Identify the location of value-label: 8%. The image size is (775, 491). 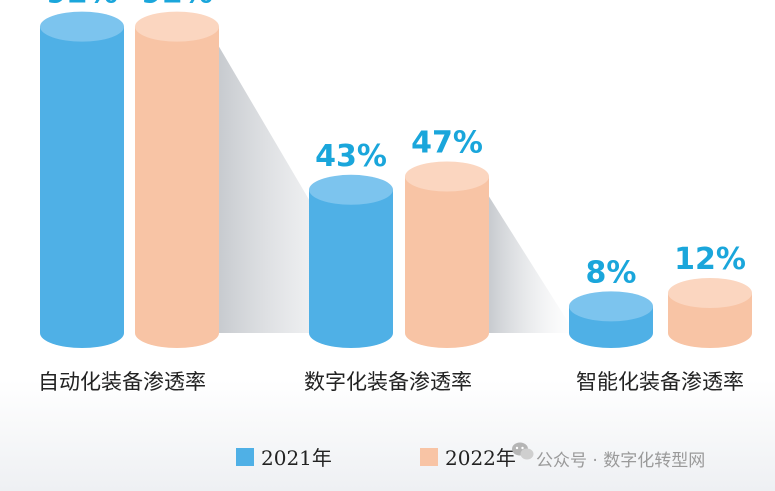
(611, 272).